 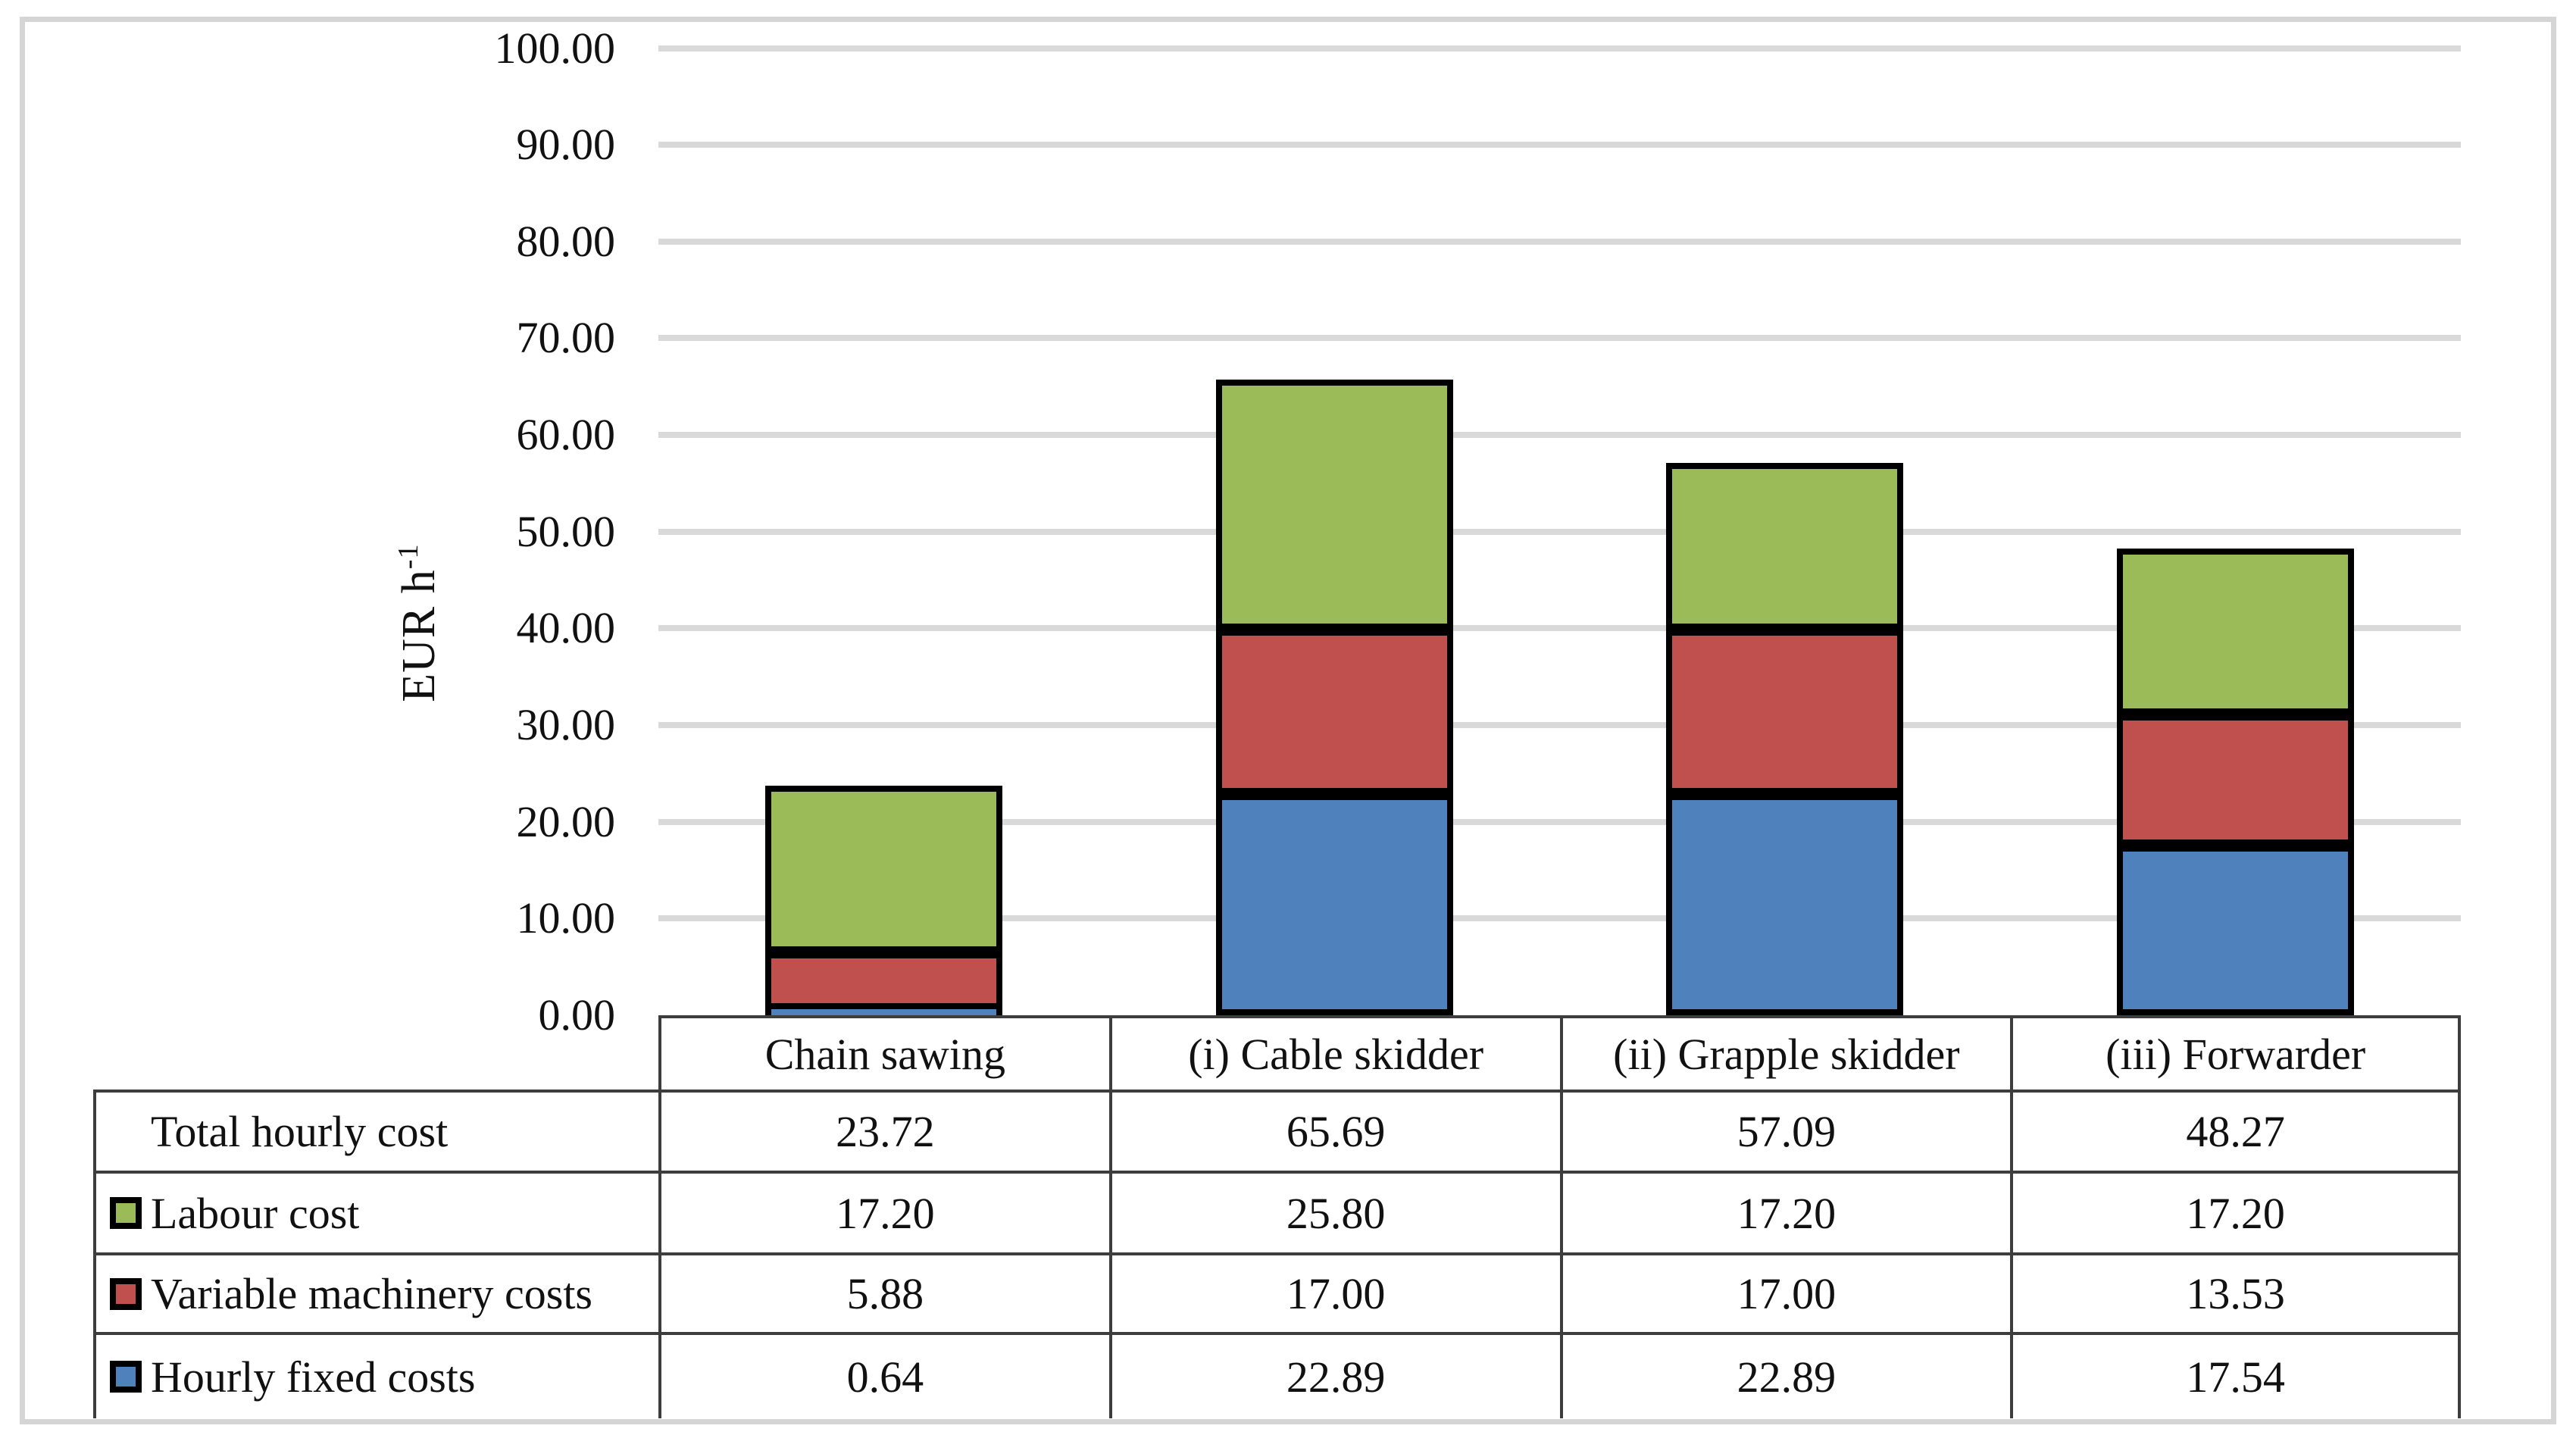 I want to click on table-row-label-text: Total hourly cost, so click(x=300, y=1131).